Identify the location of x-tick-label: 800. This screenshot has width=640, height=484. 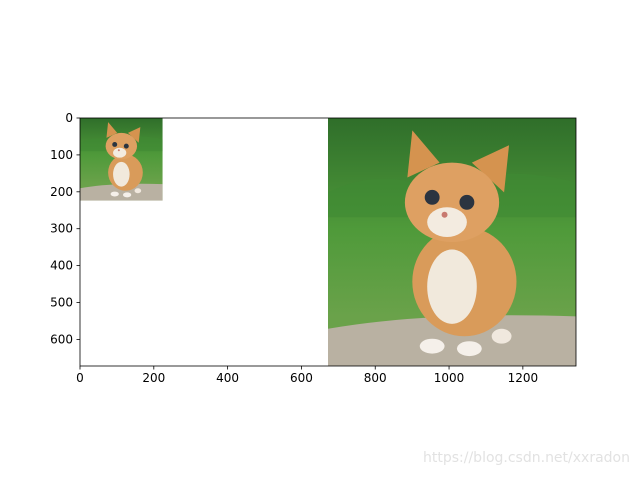
(375, 378).